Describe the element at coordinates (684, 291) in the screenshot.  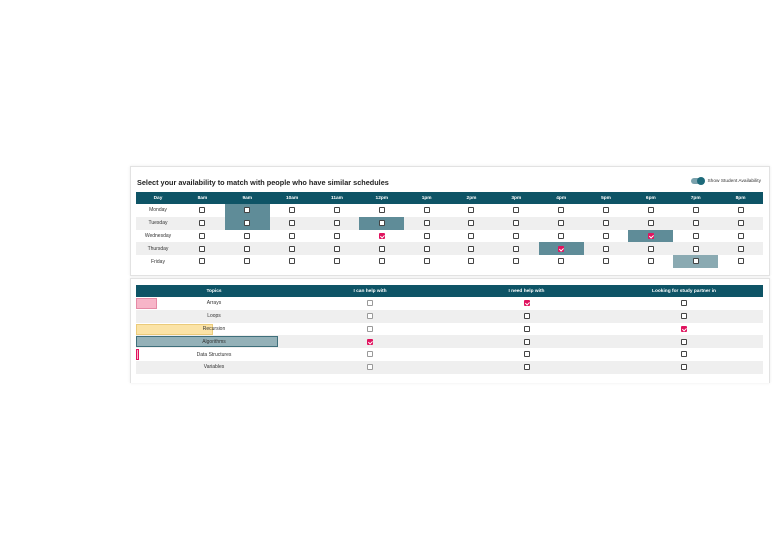
I see `partner-header: Looking for study partner in` at that location.